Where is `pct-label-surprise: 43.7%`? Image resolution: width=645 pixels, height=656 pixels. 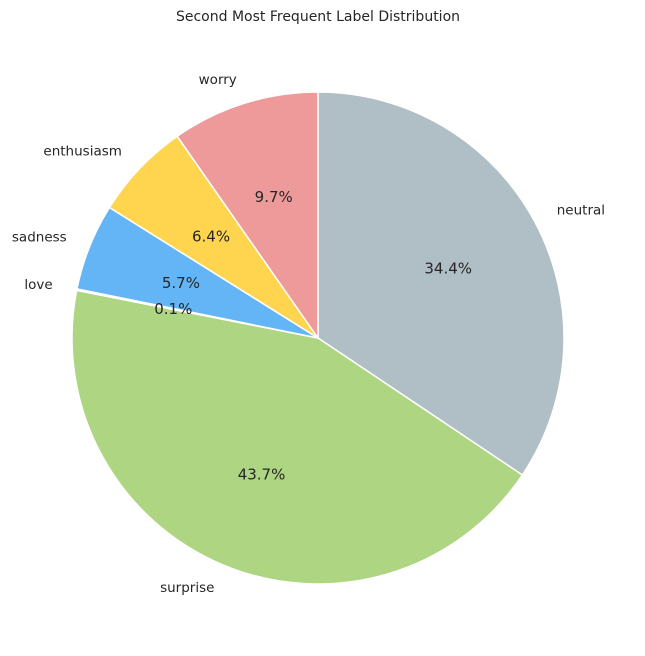
pct-label-surprise: 43.7% is located at coordinates (262, 474).